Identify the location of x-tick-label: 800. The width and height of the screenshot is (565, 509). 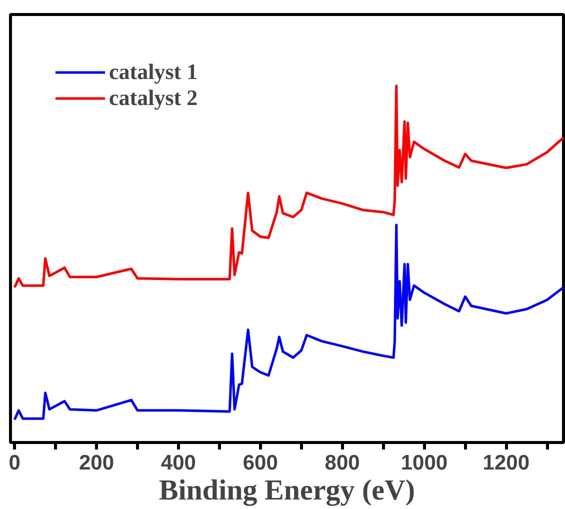
(342, 463).